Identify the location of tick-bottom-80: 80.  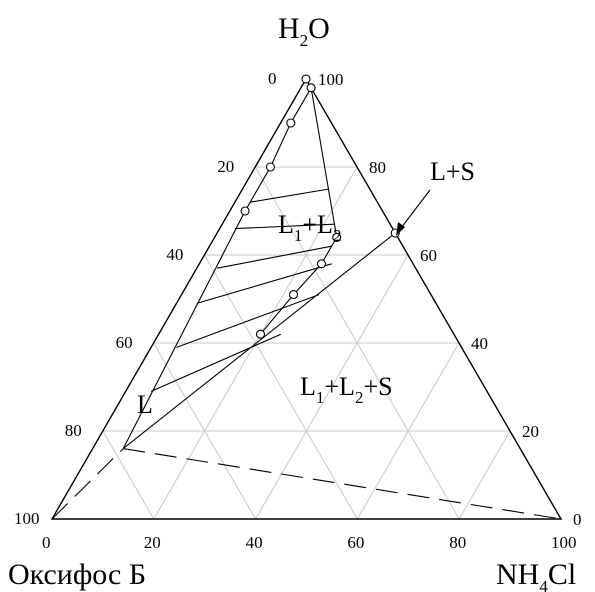
(457, 542).